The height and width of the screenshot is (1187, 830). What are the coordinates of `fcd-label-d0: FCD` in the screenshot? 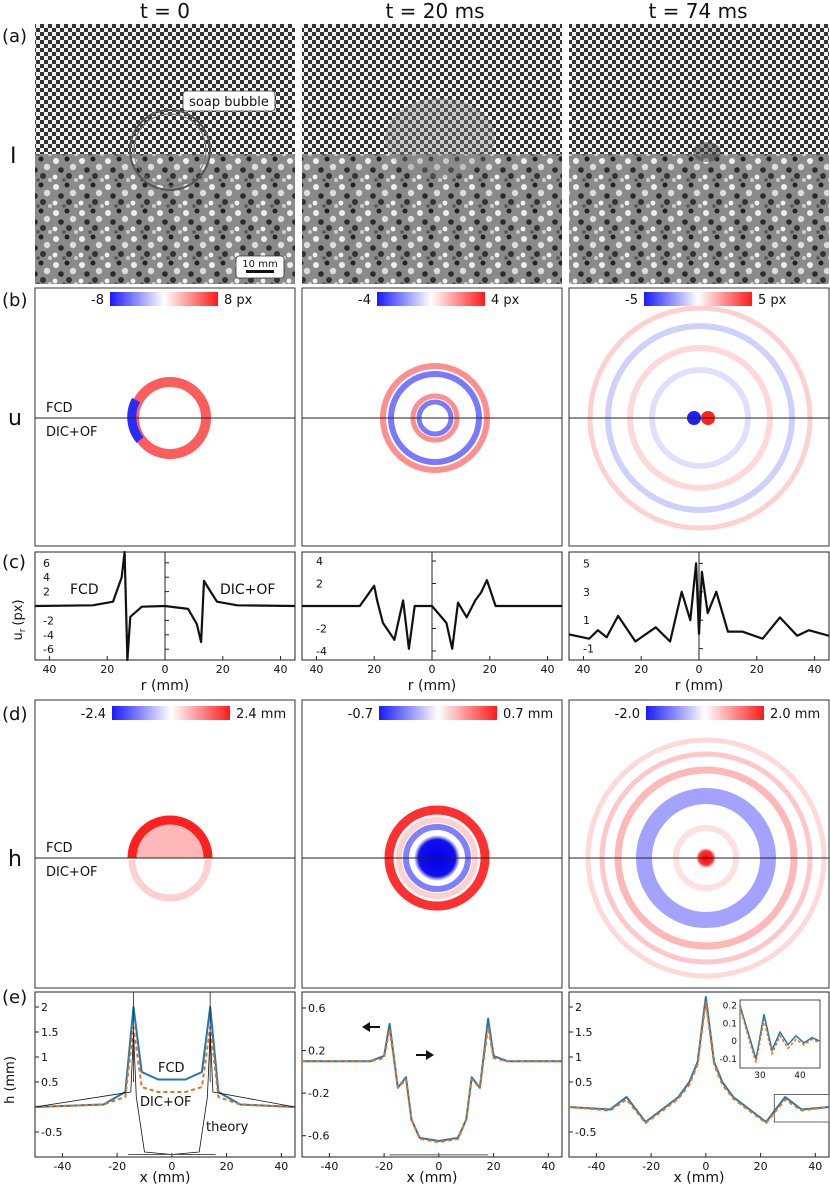 It's located at (59, 848).